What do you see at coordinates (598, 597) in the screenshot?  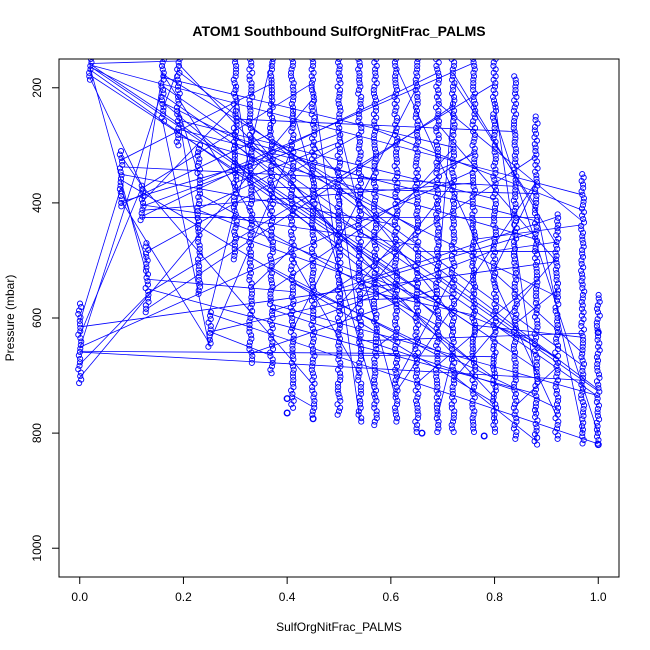 I see `x-tick-label: 1.0` at bounding box center [598, 597].